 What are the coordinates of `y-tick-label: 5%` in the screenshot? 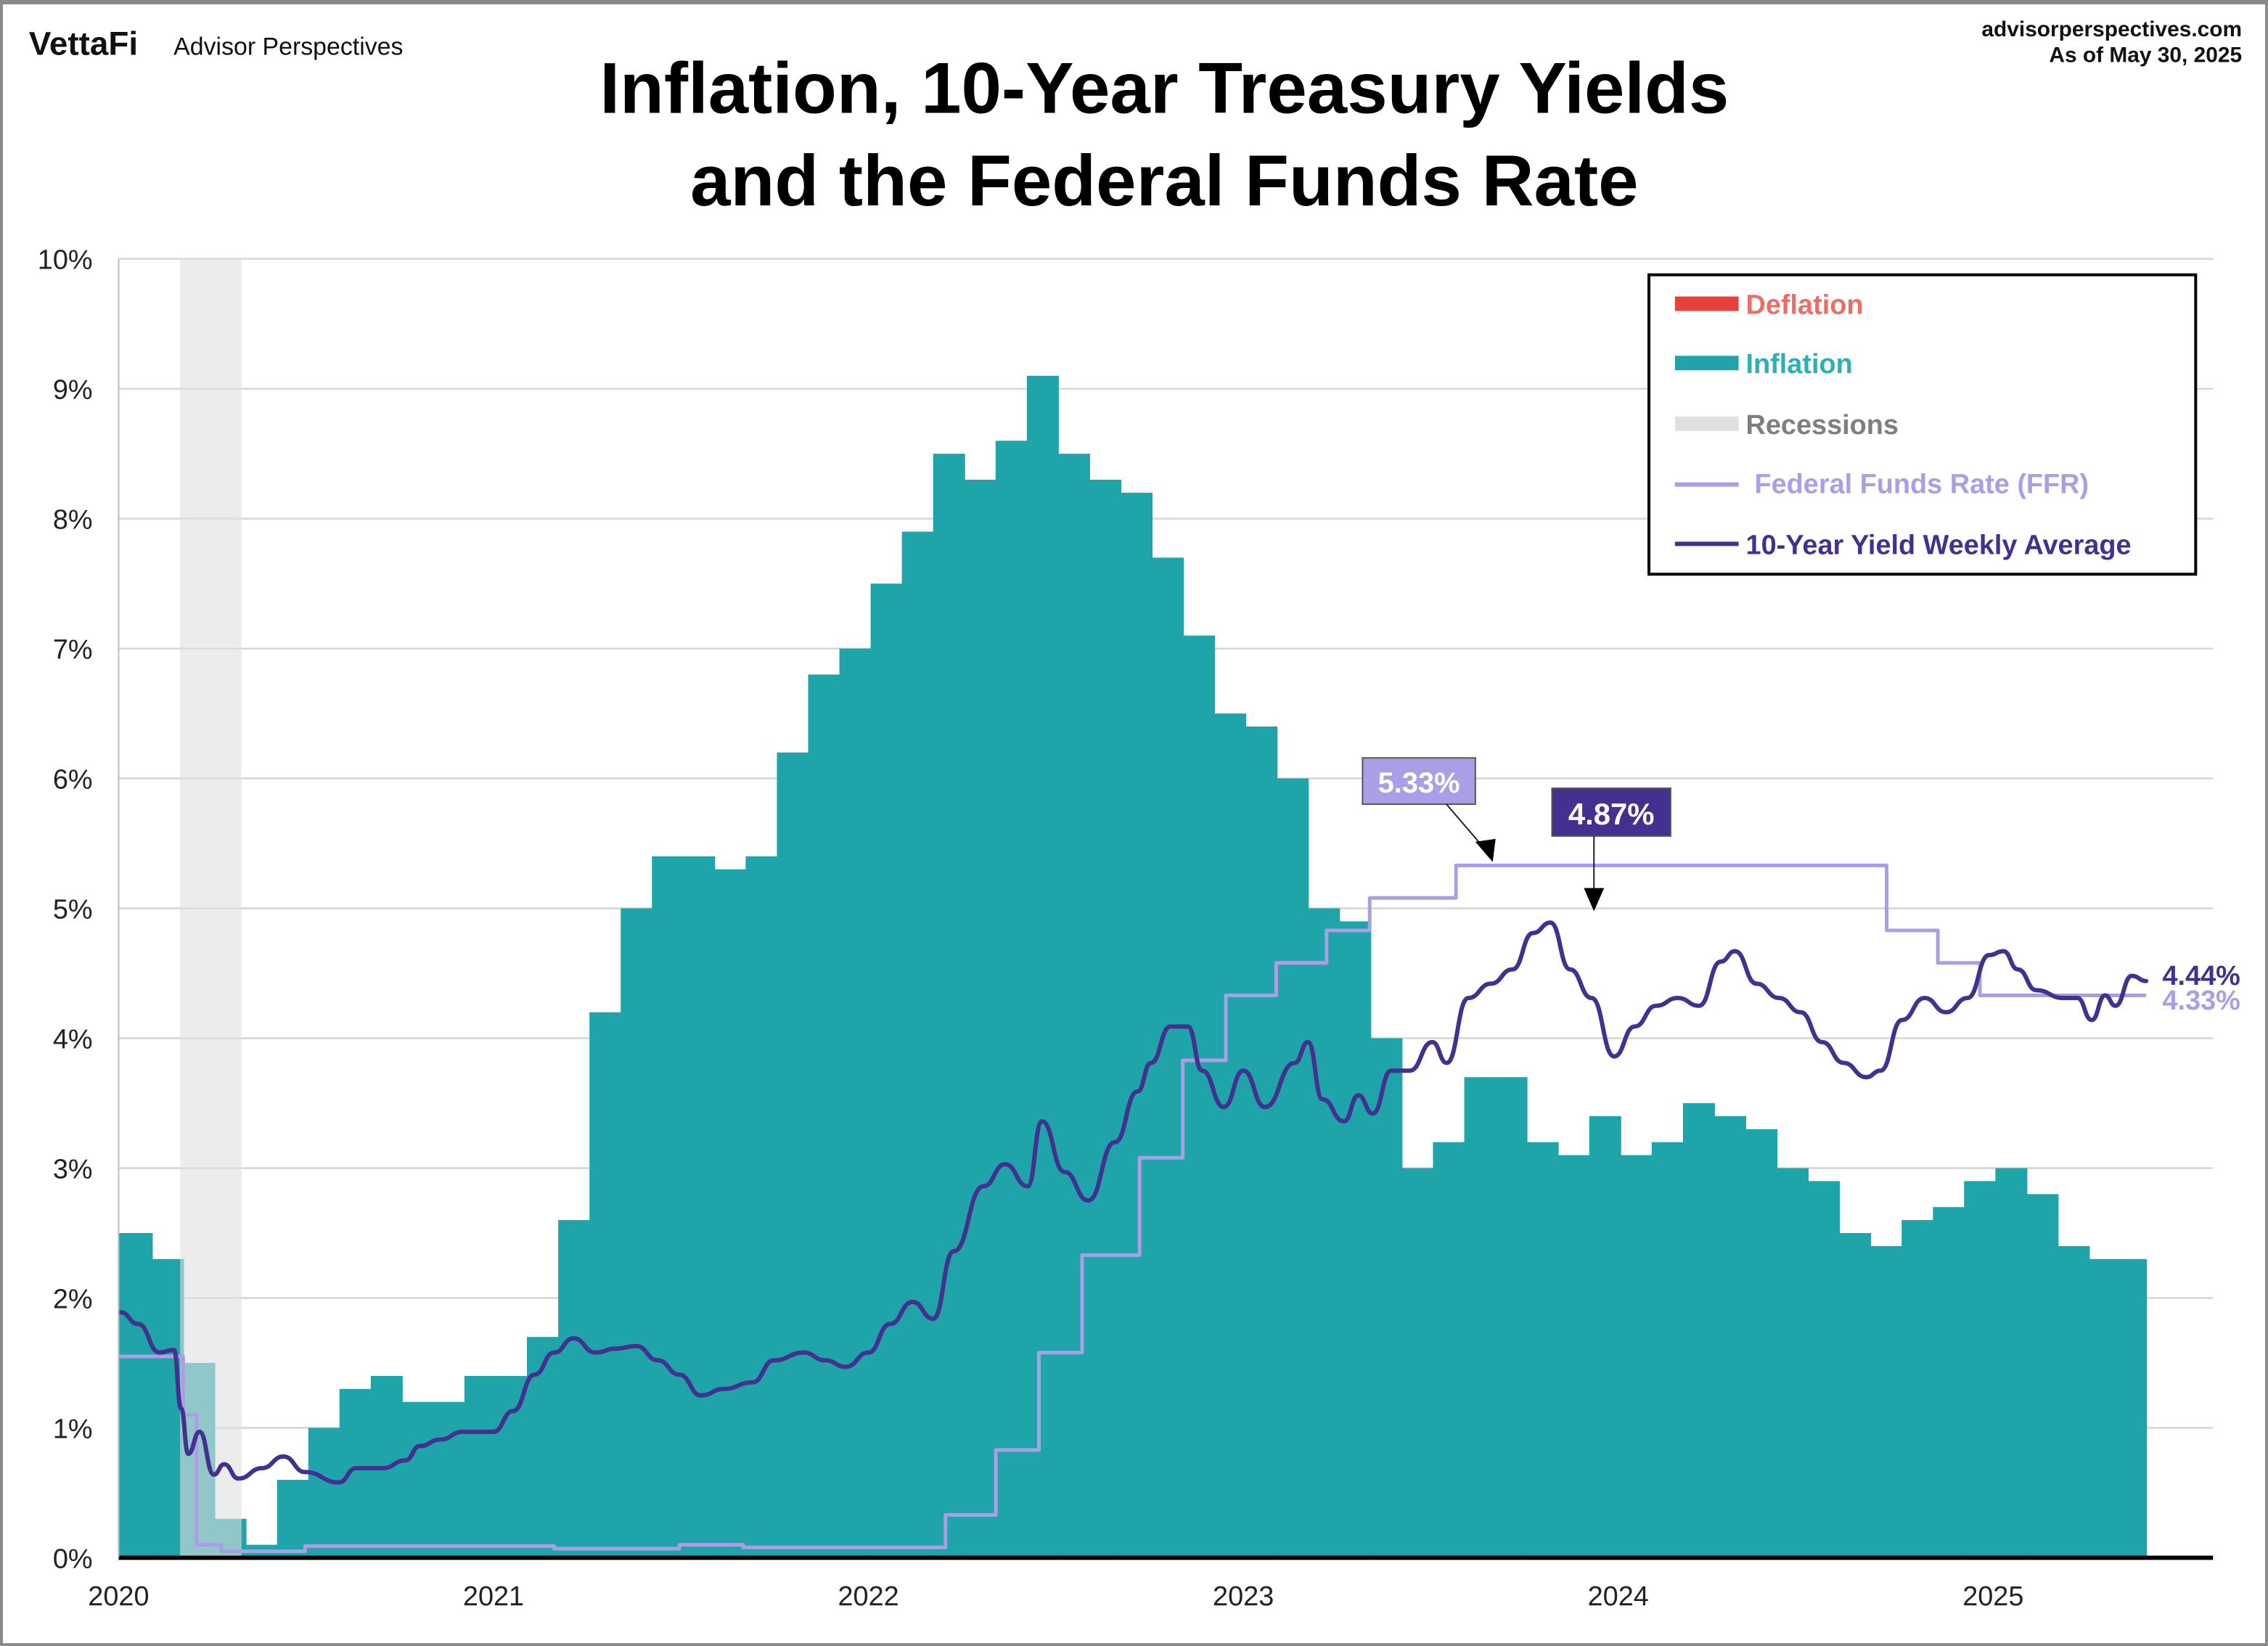 It's located at (73, 910).